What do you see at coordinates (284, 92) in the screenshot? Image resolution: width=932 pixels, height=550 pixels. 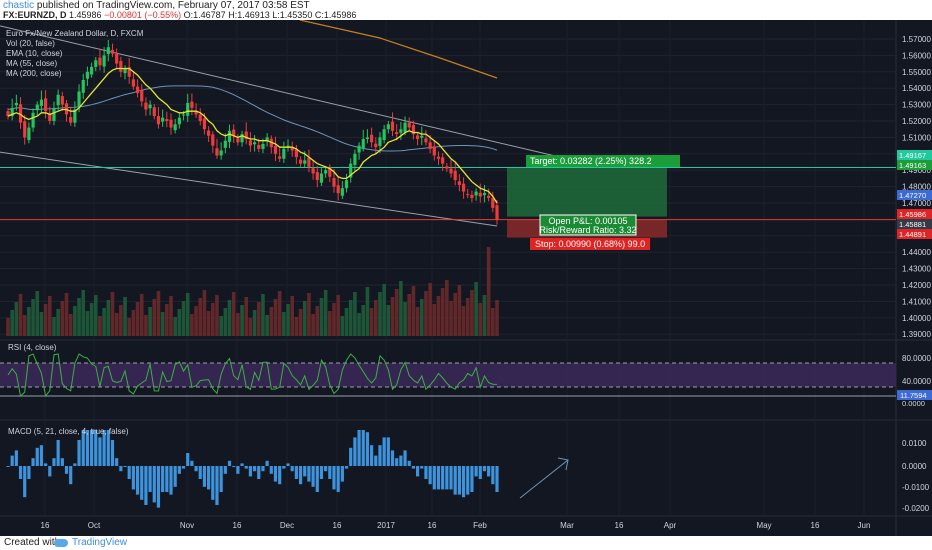 I see `channel-upper-line` at bounding box center [284, 92].